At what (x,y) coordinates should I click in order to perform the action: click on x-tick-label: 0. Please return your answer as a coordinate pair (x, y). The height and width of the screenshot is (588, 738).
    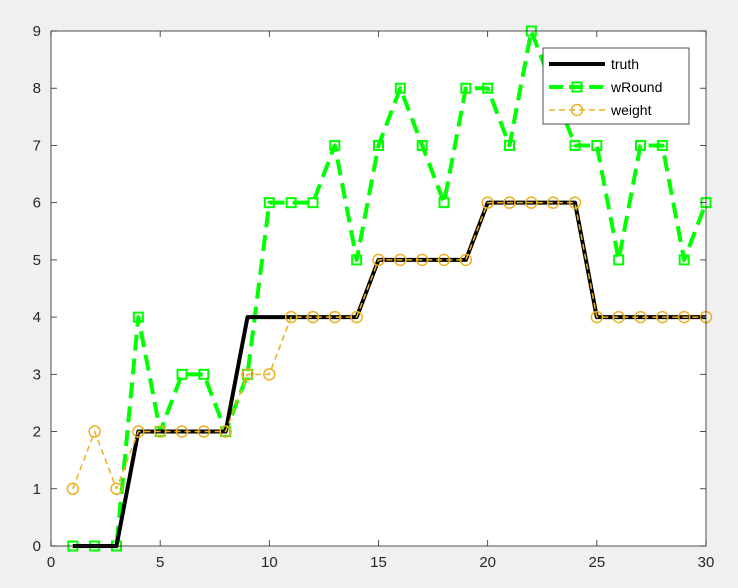
    Looking at the image, I should click on (51, 562).